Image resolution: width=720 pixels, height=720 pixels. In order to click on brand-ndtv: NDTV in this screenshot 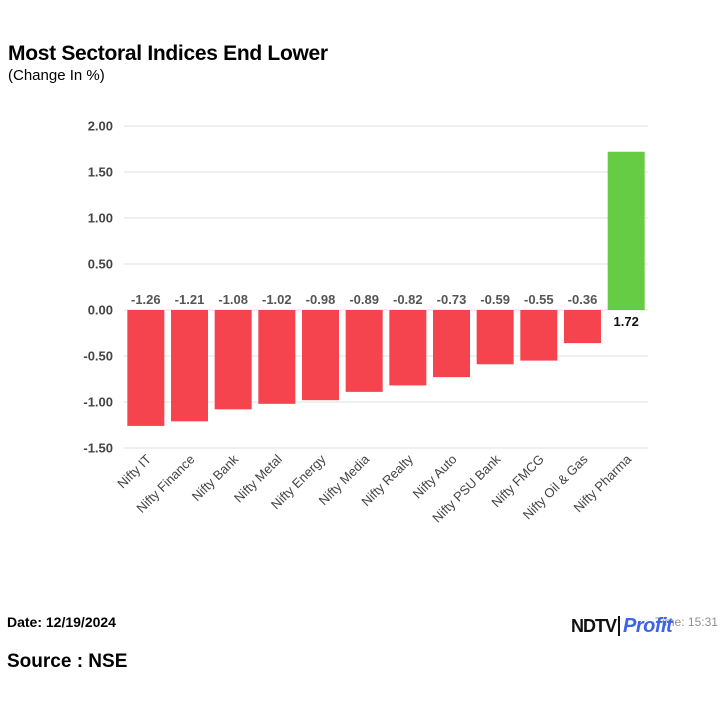, I will do `click(594, 625)`.